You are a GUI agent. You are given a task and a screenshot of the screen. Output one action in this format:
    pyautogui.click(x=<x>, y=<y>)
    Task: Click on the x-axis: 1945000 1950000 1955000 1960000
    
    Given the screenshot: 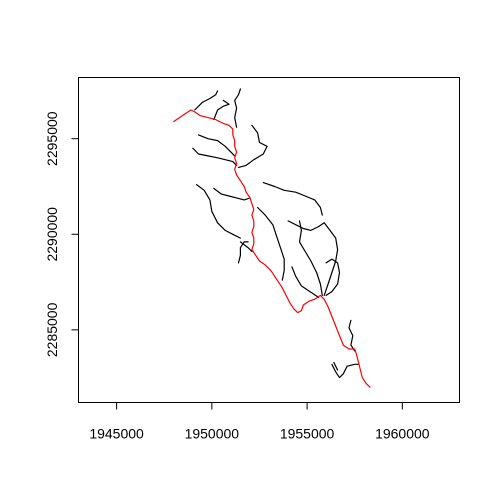 What is the action you would take?
    pyautogui.click(x=259, y=422)
    